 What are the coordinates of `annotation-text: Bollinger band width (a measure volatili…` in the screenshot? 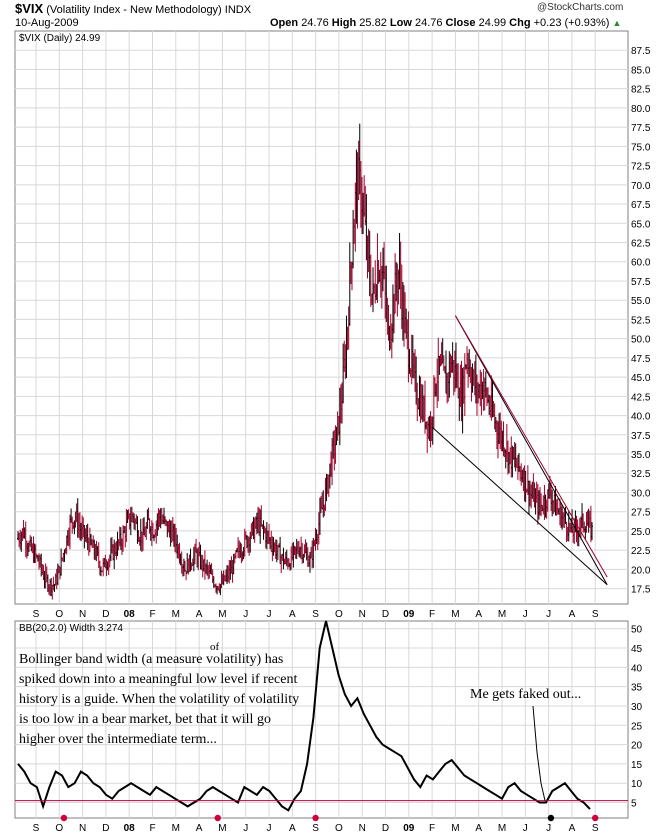 It's located at (159, 700).